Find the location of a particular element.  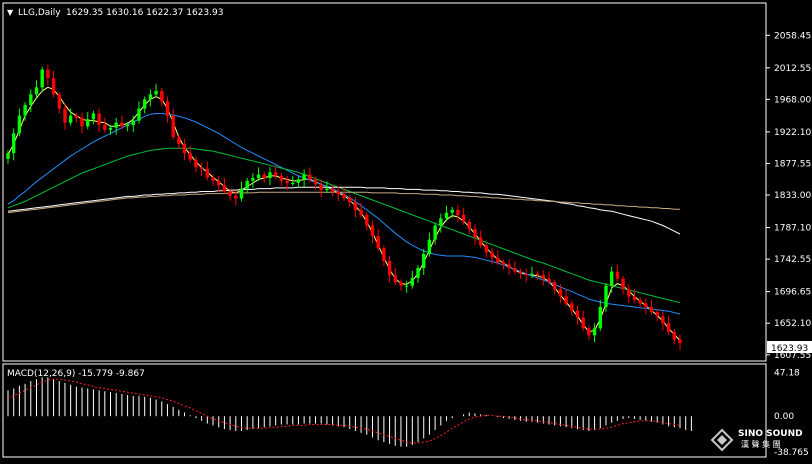

price-axis-label: 1652.10 is located at coordinates (792, 324).